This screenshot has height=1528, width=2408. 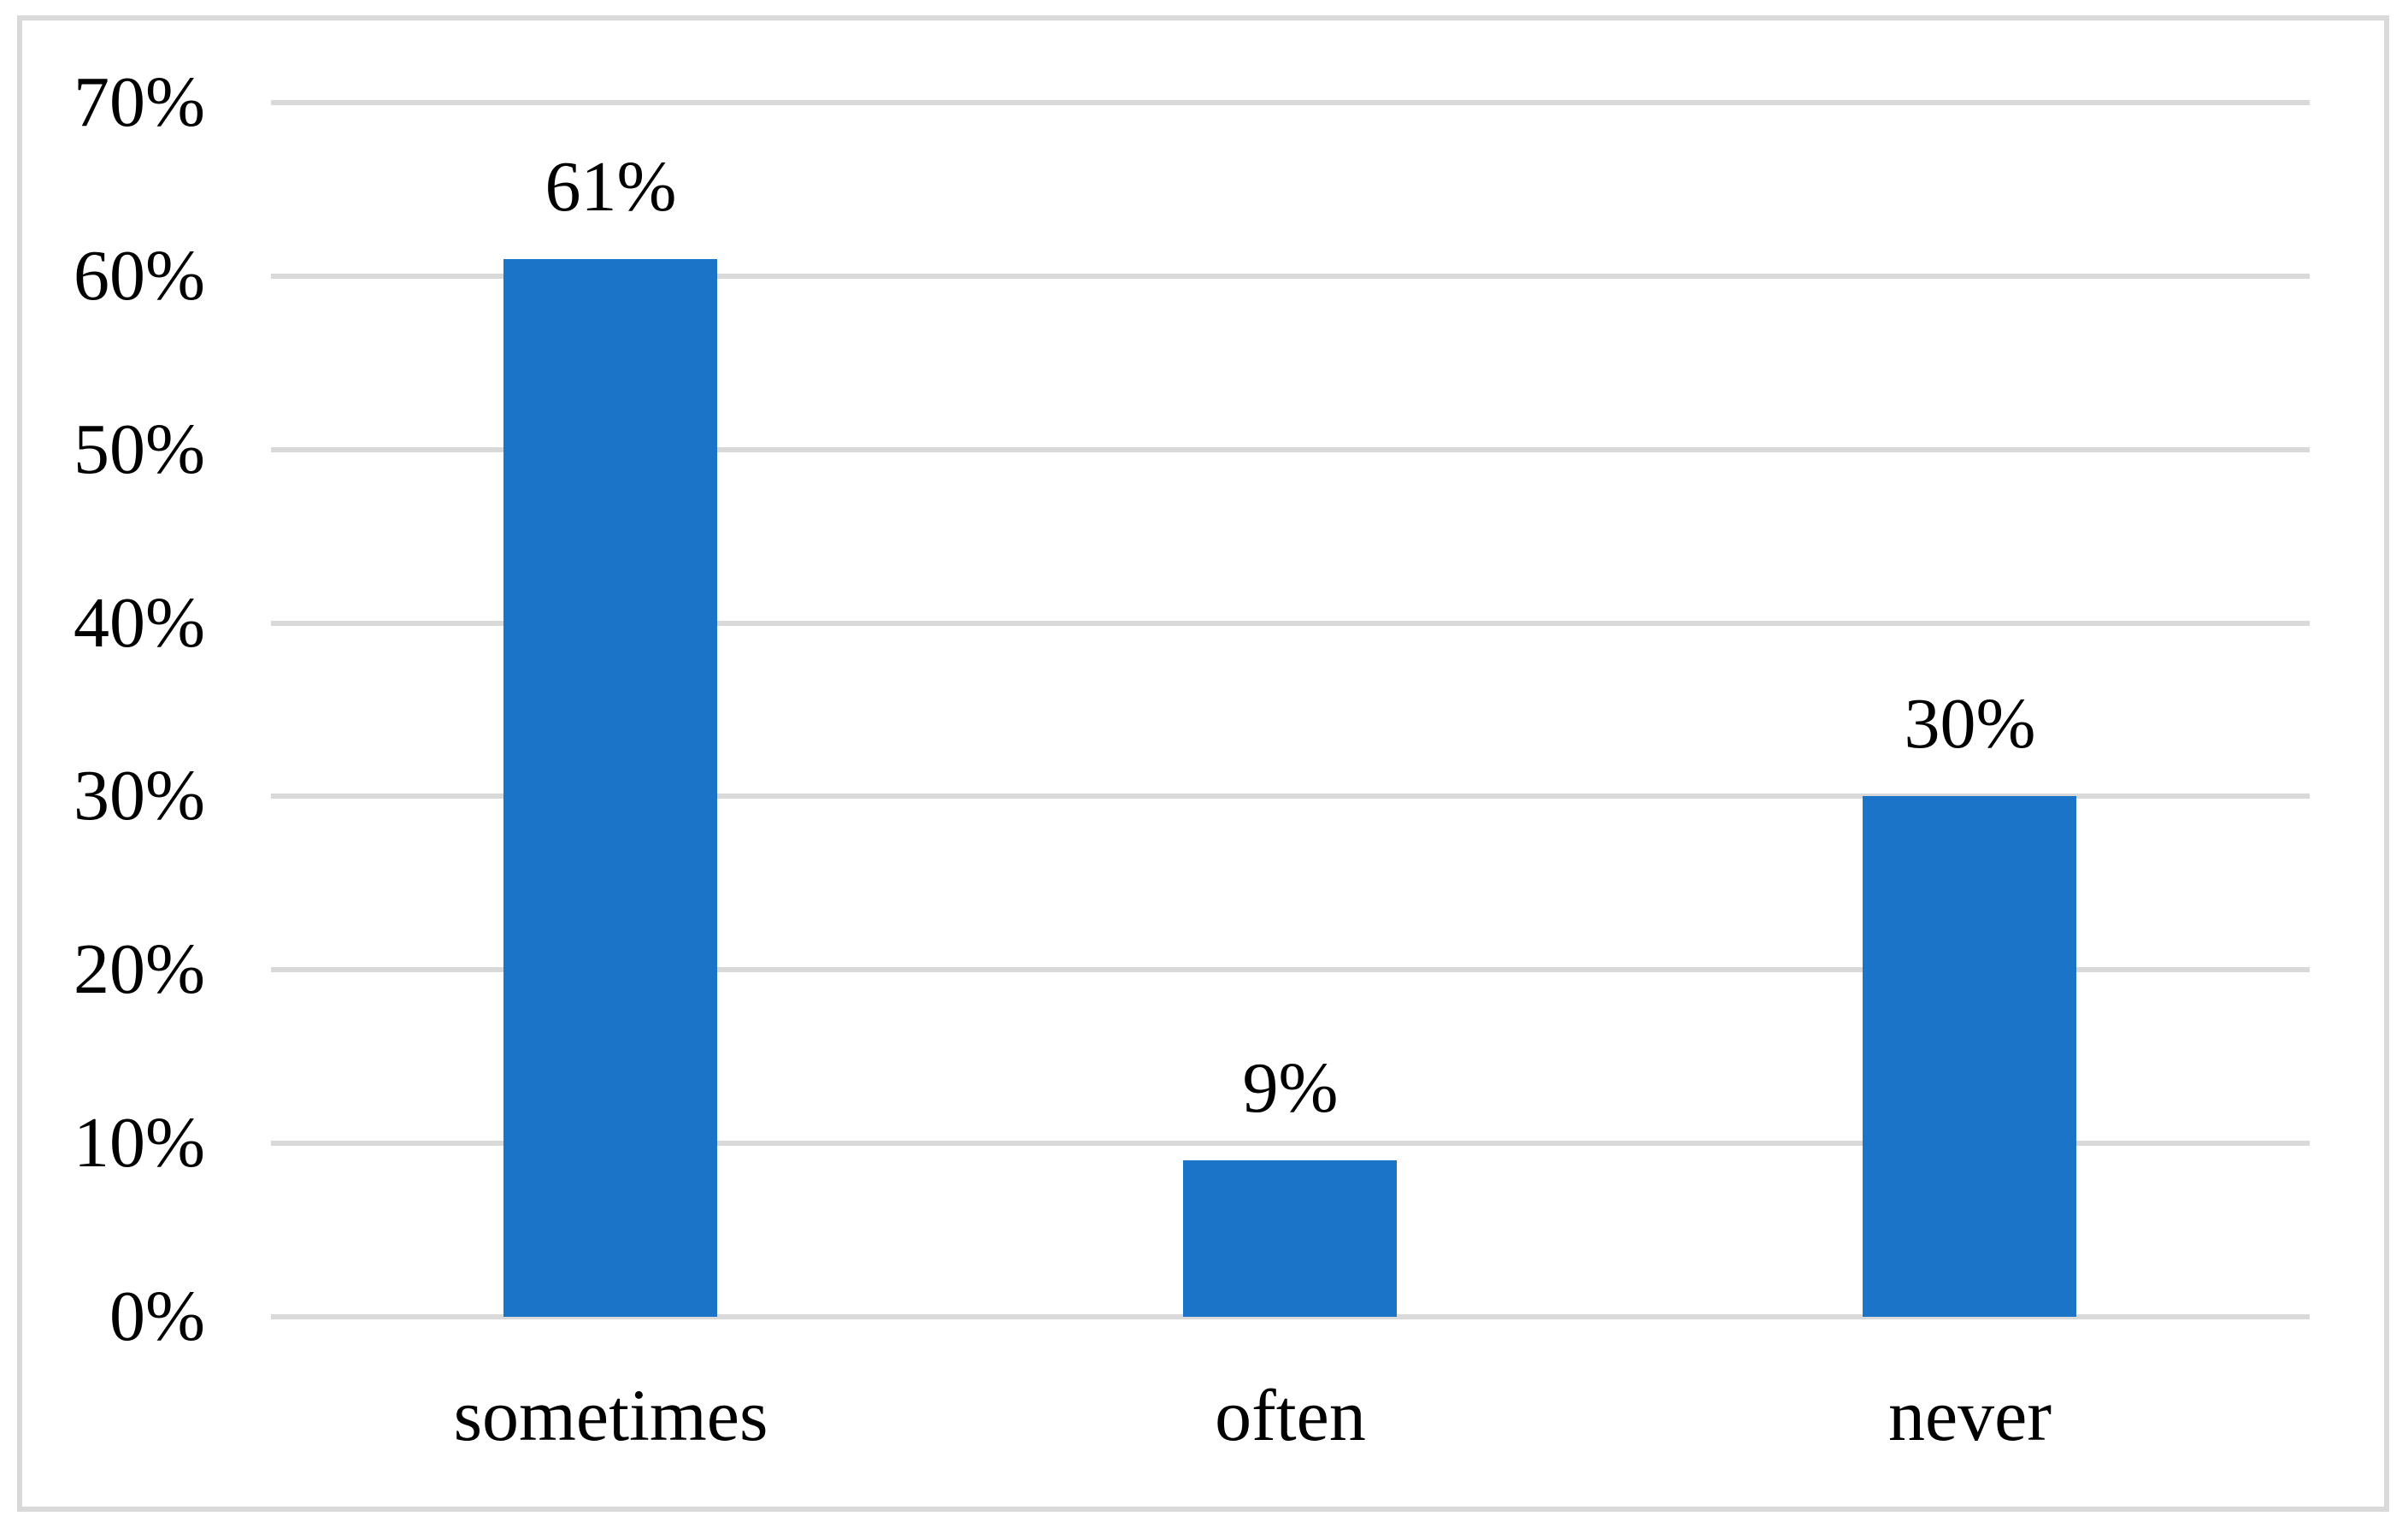 I want to click on x-axis-category-labels: sometimes often never, so click(x=1290, y=1415).